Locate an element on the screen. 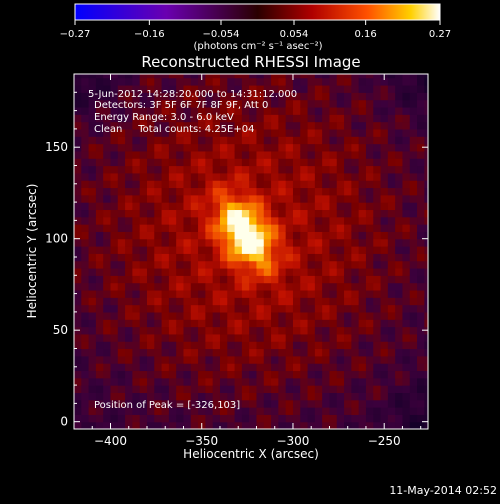  colorbar-unit-label: (photons cm⁻² s⁻¹ asec⁻²) is located at coordinates (257, 46).